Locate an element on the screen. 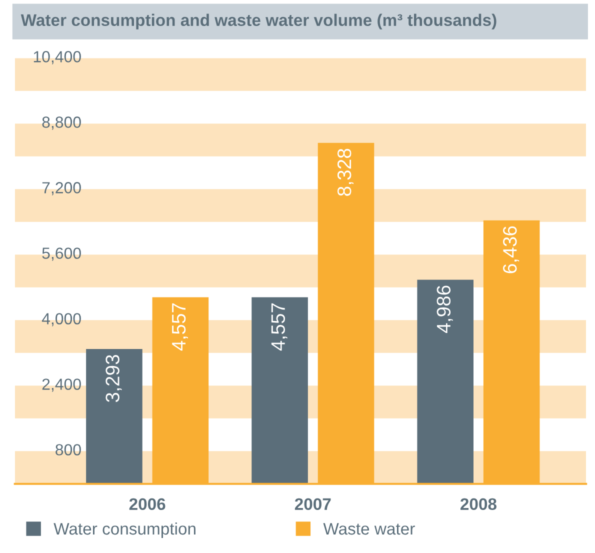 This screenshot has width=595, height=553. data-label: 6,436 is located at coordinates (511, 250).